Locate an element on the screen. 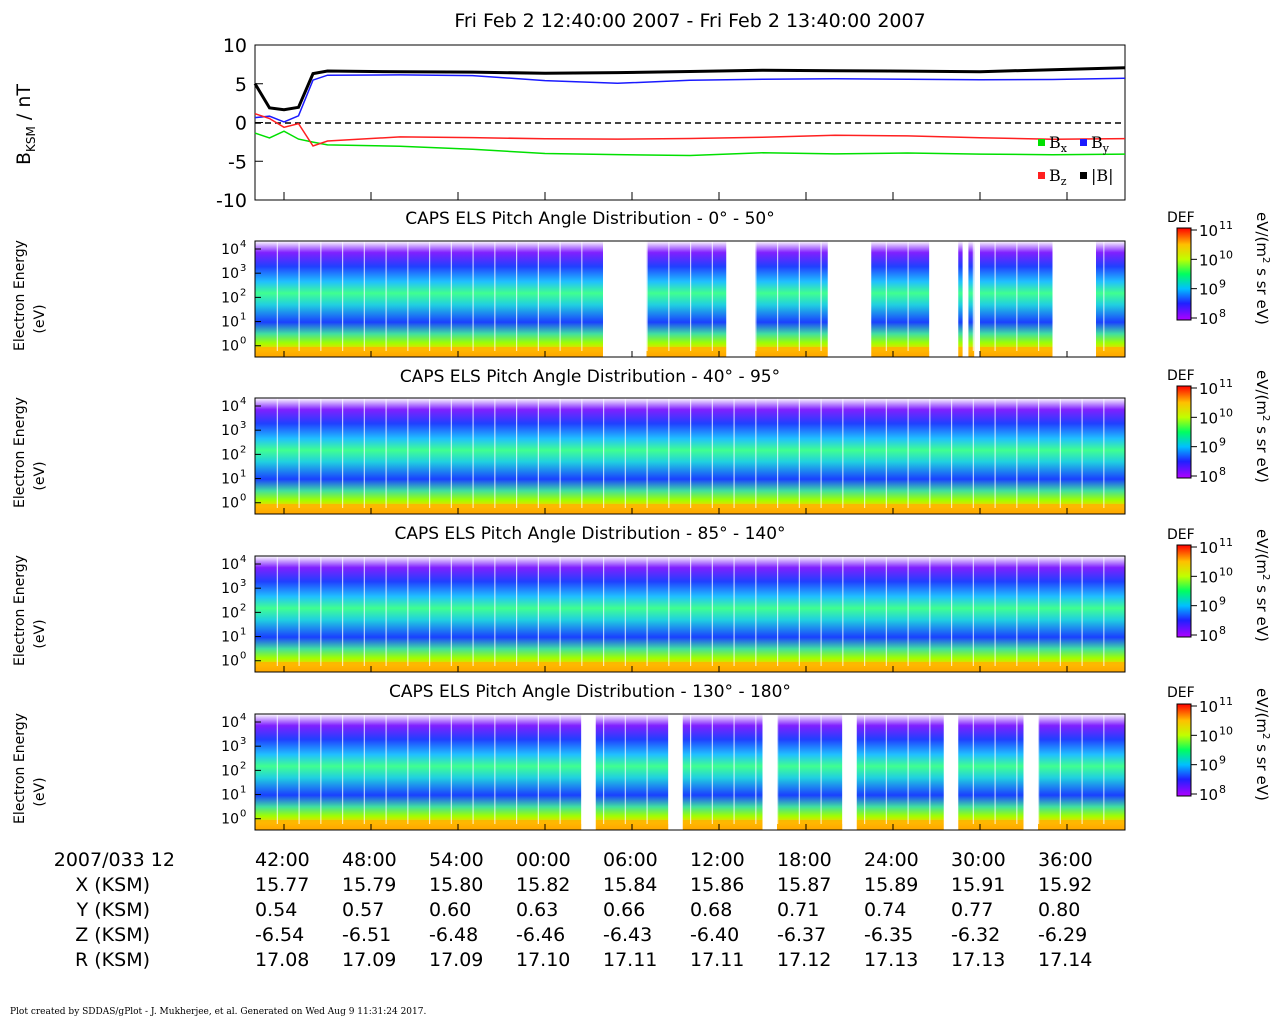 The width and height of the screenshot is (1280, 1024). heatmap-ylabel: Electron Energy is located at coordinates (20, 295).